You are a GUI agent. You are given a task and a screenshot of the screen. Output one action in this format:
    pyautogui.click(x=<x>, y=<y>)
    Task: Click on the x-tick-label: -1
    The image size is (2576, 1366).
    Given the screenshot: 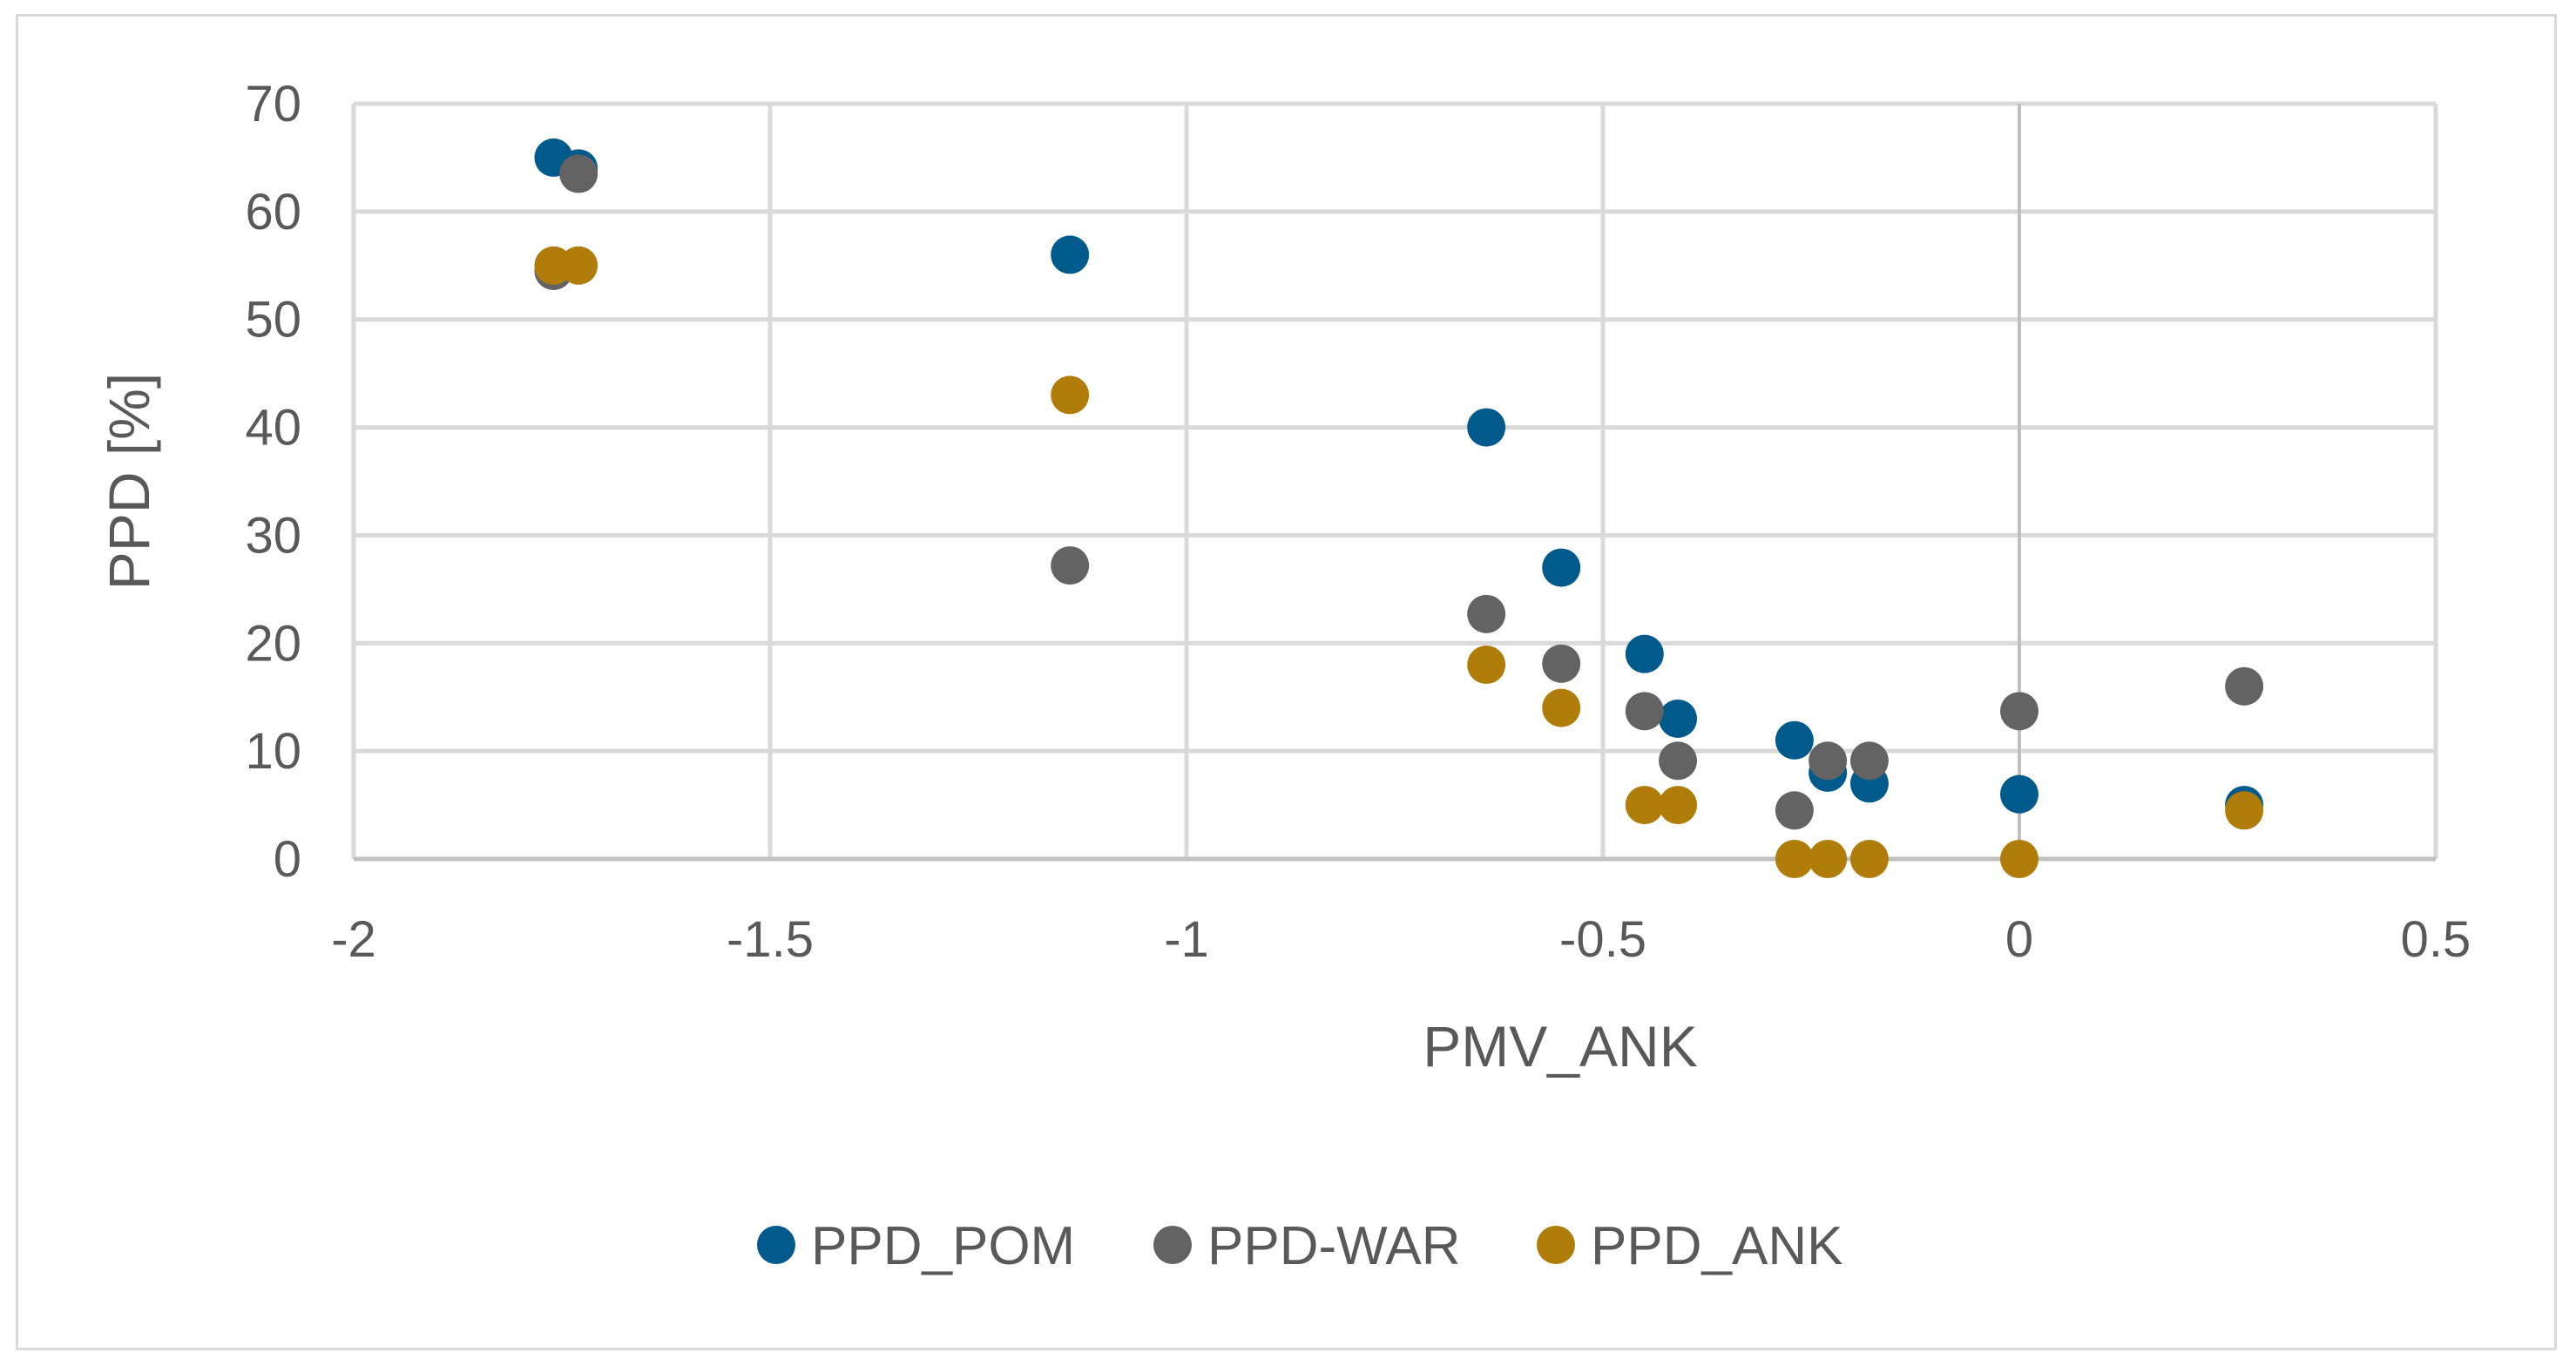 What is the action you would take?
    pyautogui.click(x=1186, y=940)
    